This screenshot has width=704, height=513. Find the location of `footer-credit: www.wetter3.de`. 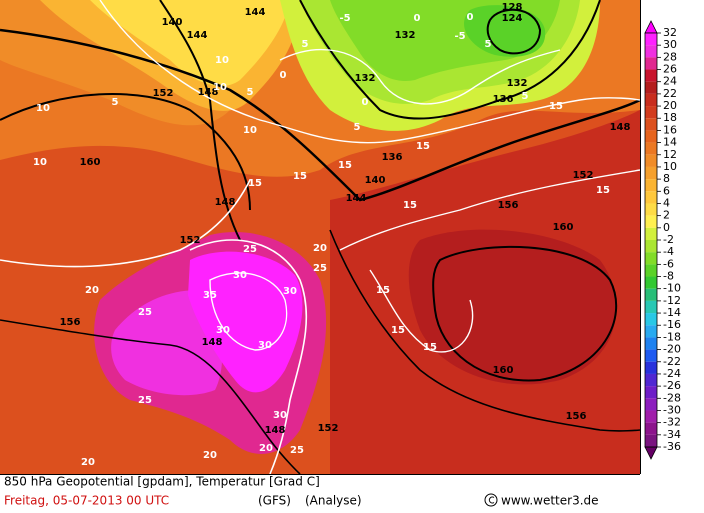

footer-credit: www.wetter3.de is located at coordinates (550, 501).